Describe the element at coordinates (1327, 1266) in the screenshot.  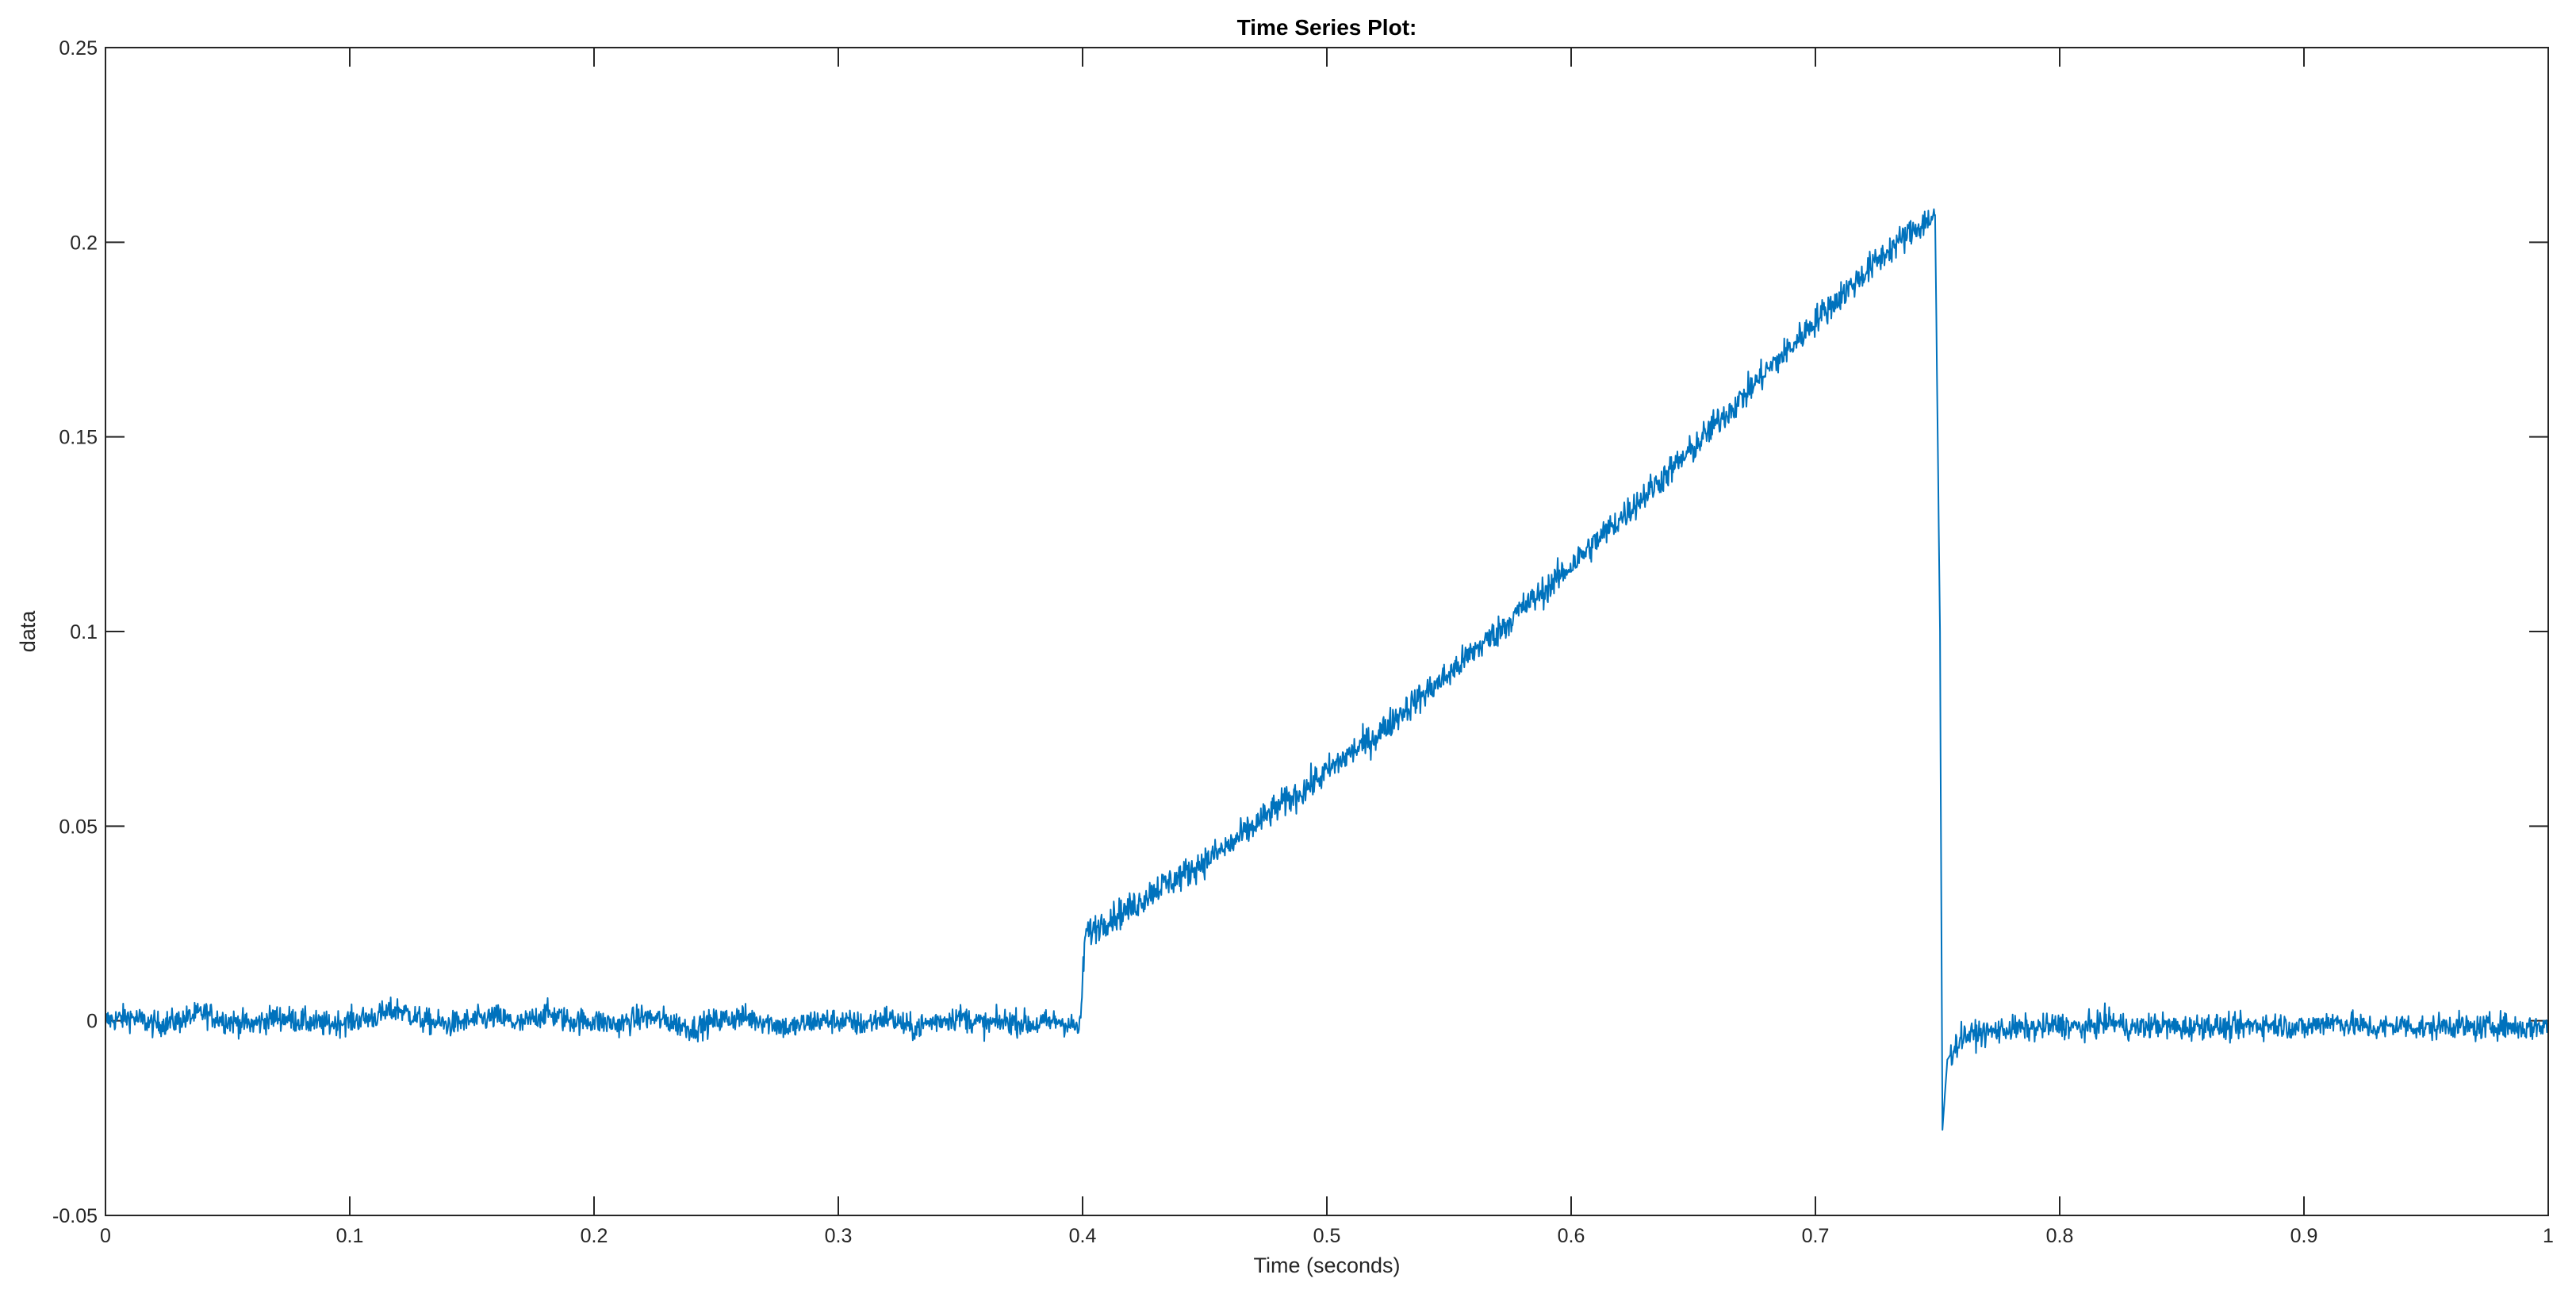
I see `x-axis-label: Time (seconds)` at that location.